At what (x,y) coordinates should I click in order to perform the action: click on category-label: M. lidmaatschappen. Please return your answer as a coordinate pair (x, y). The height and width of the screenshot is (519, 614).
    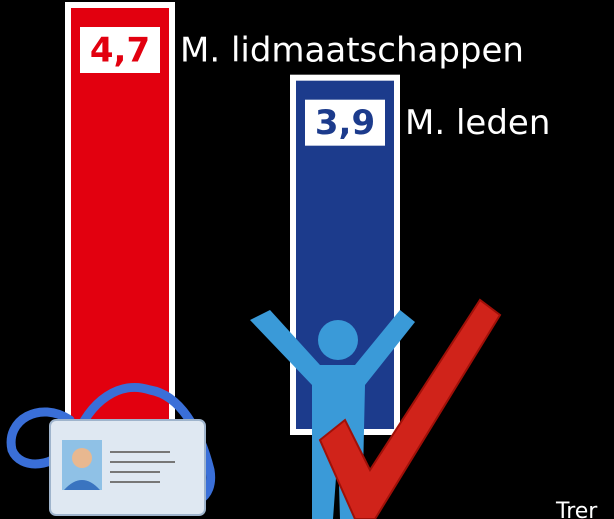
    Looking at the image, I should click on (352, 51).